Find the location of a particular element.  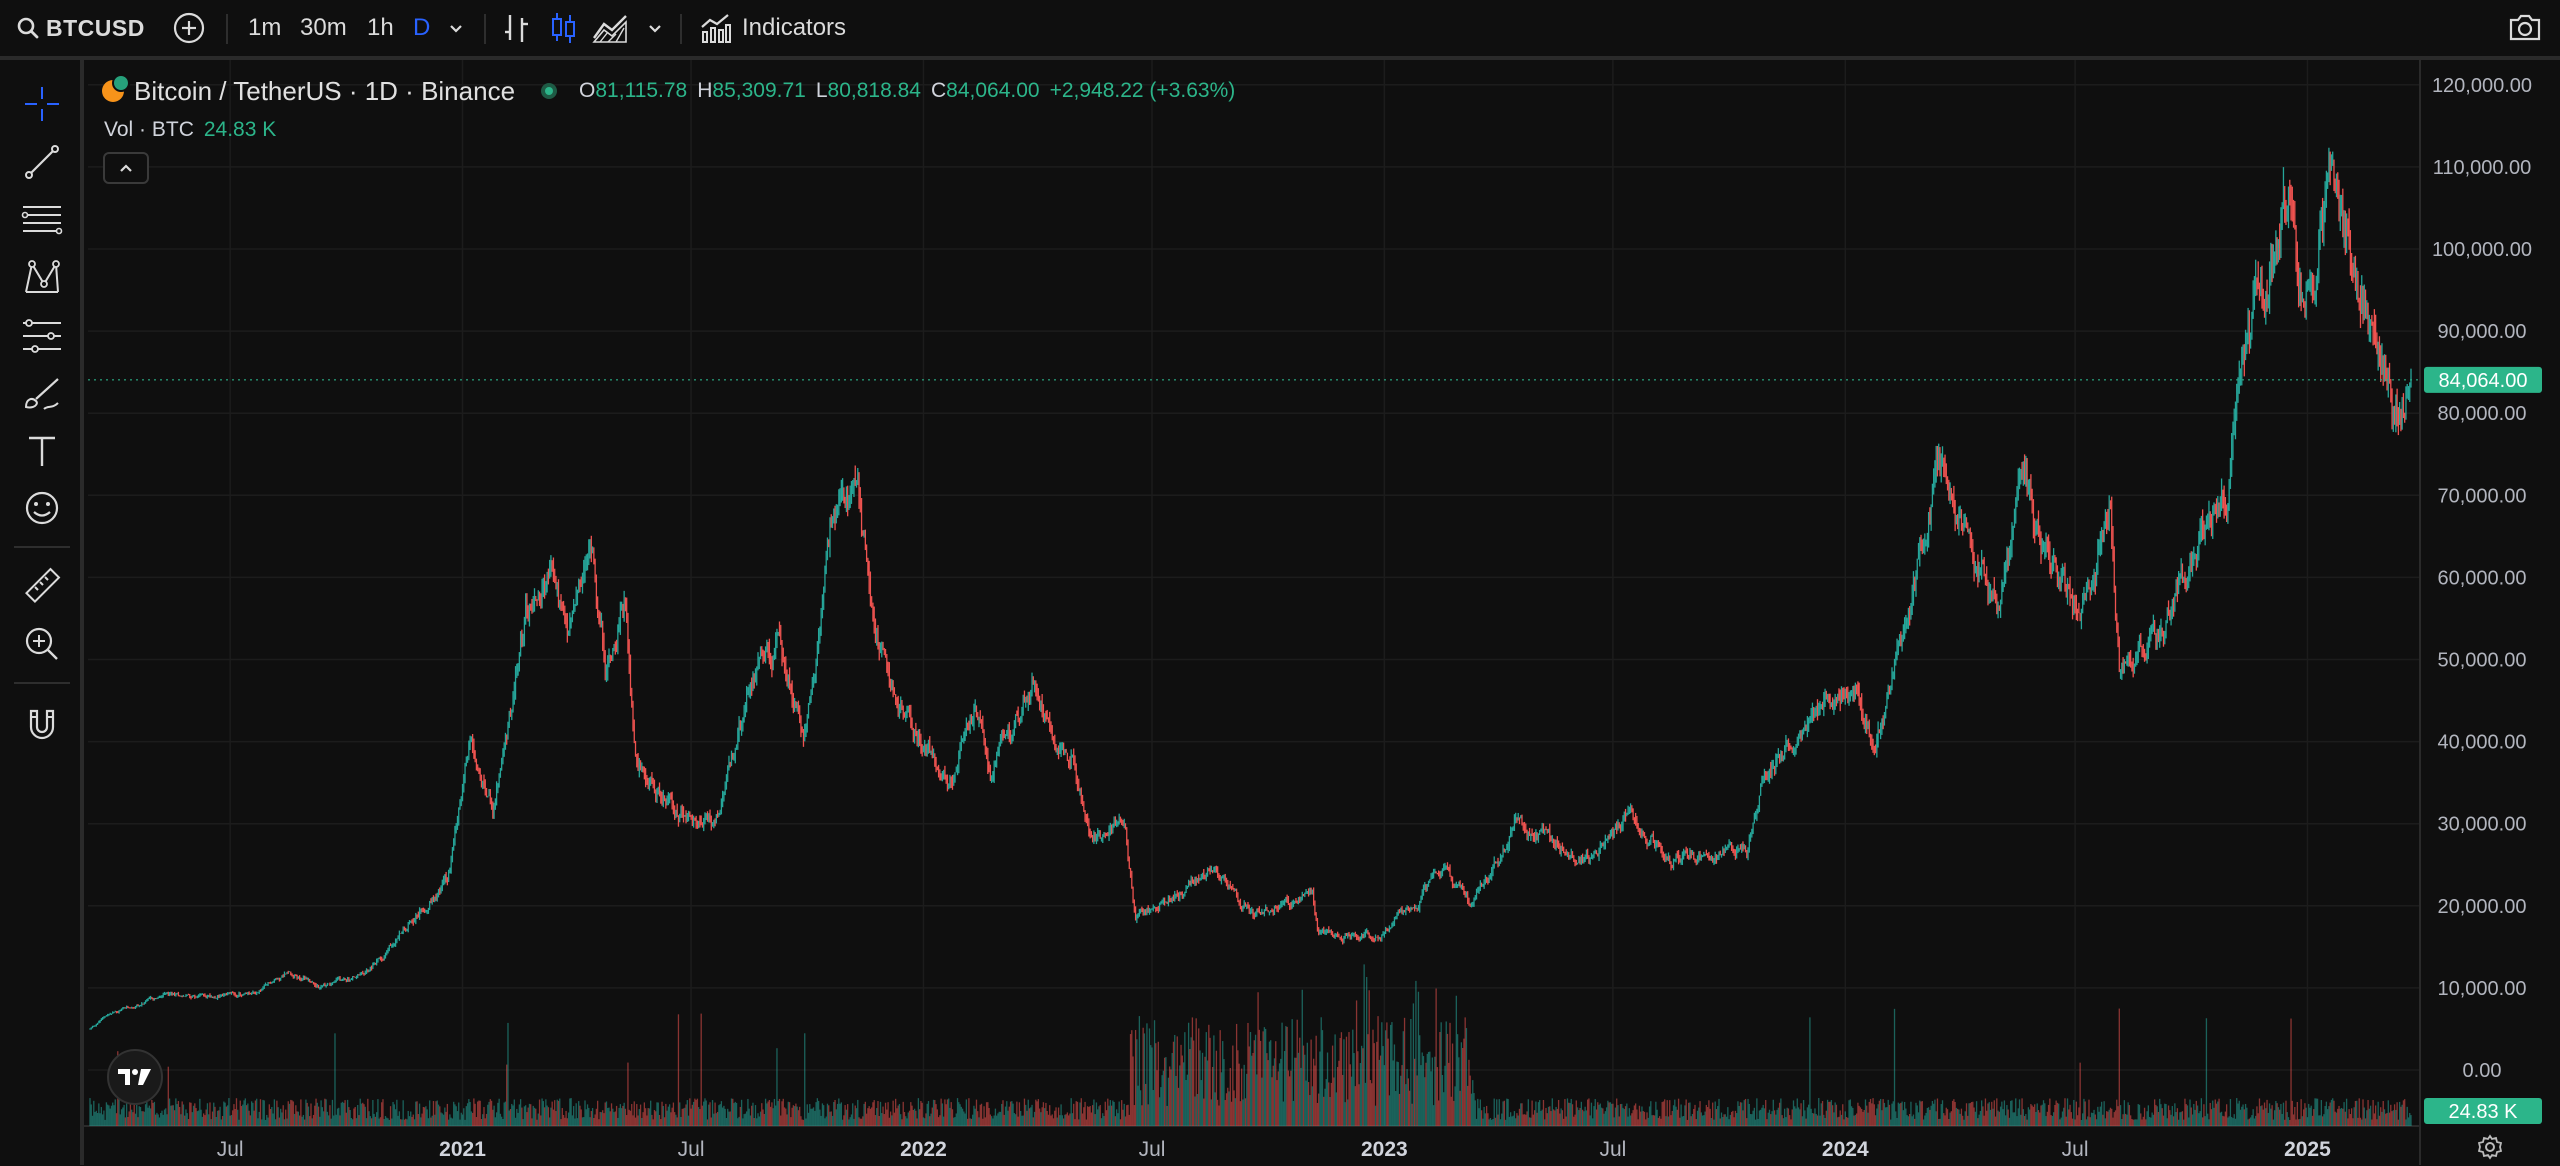

change-value: +2,948.22 (+3.63%) is located at coordinates (1142, 90).